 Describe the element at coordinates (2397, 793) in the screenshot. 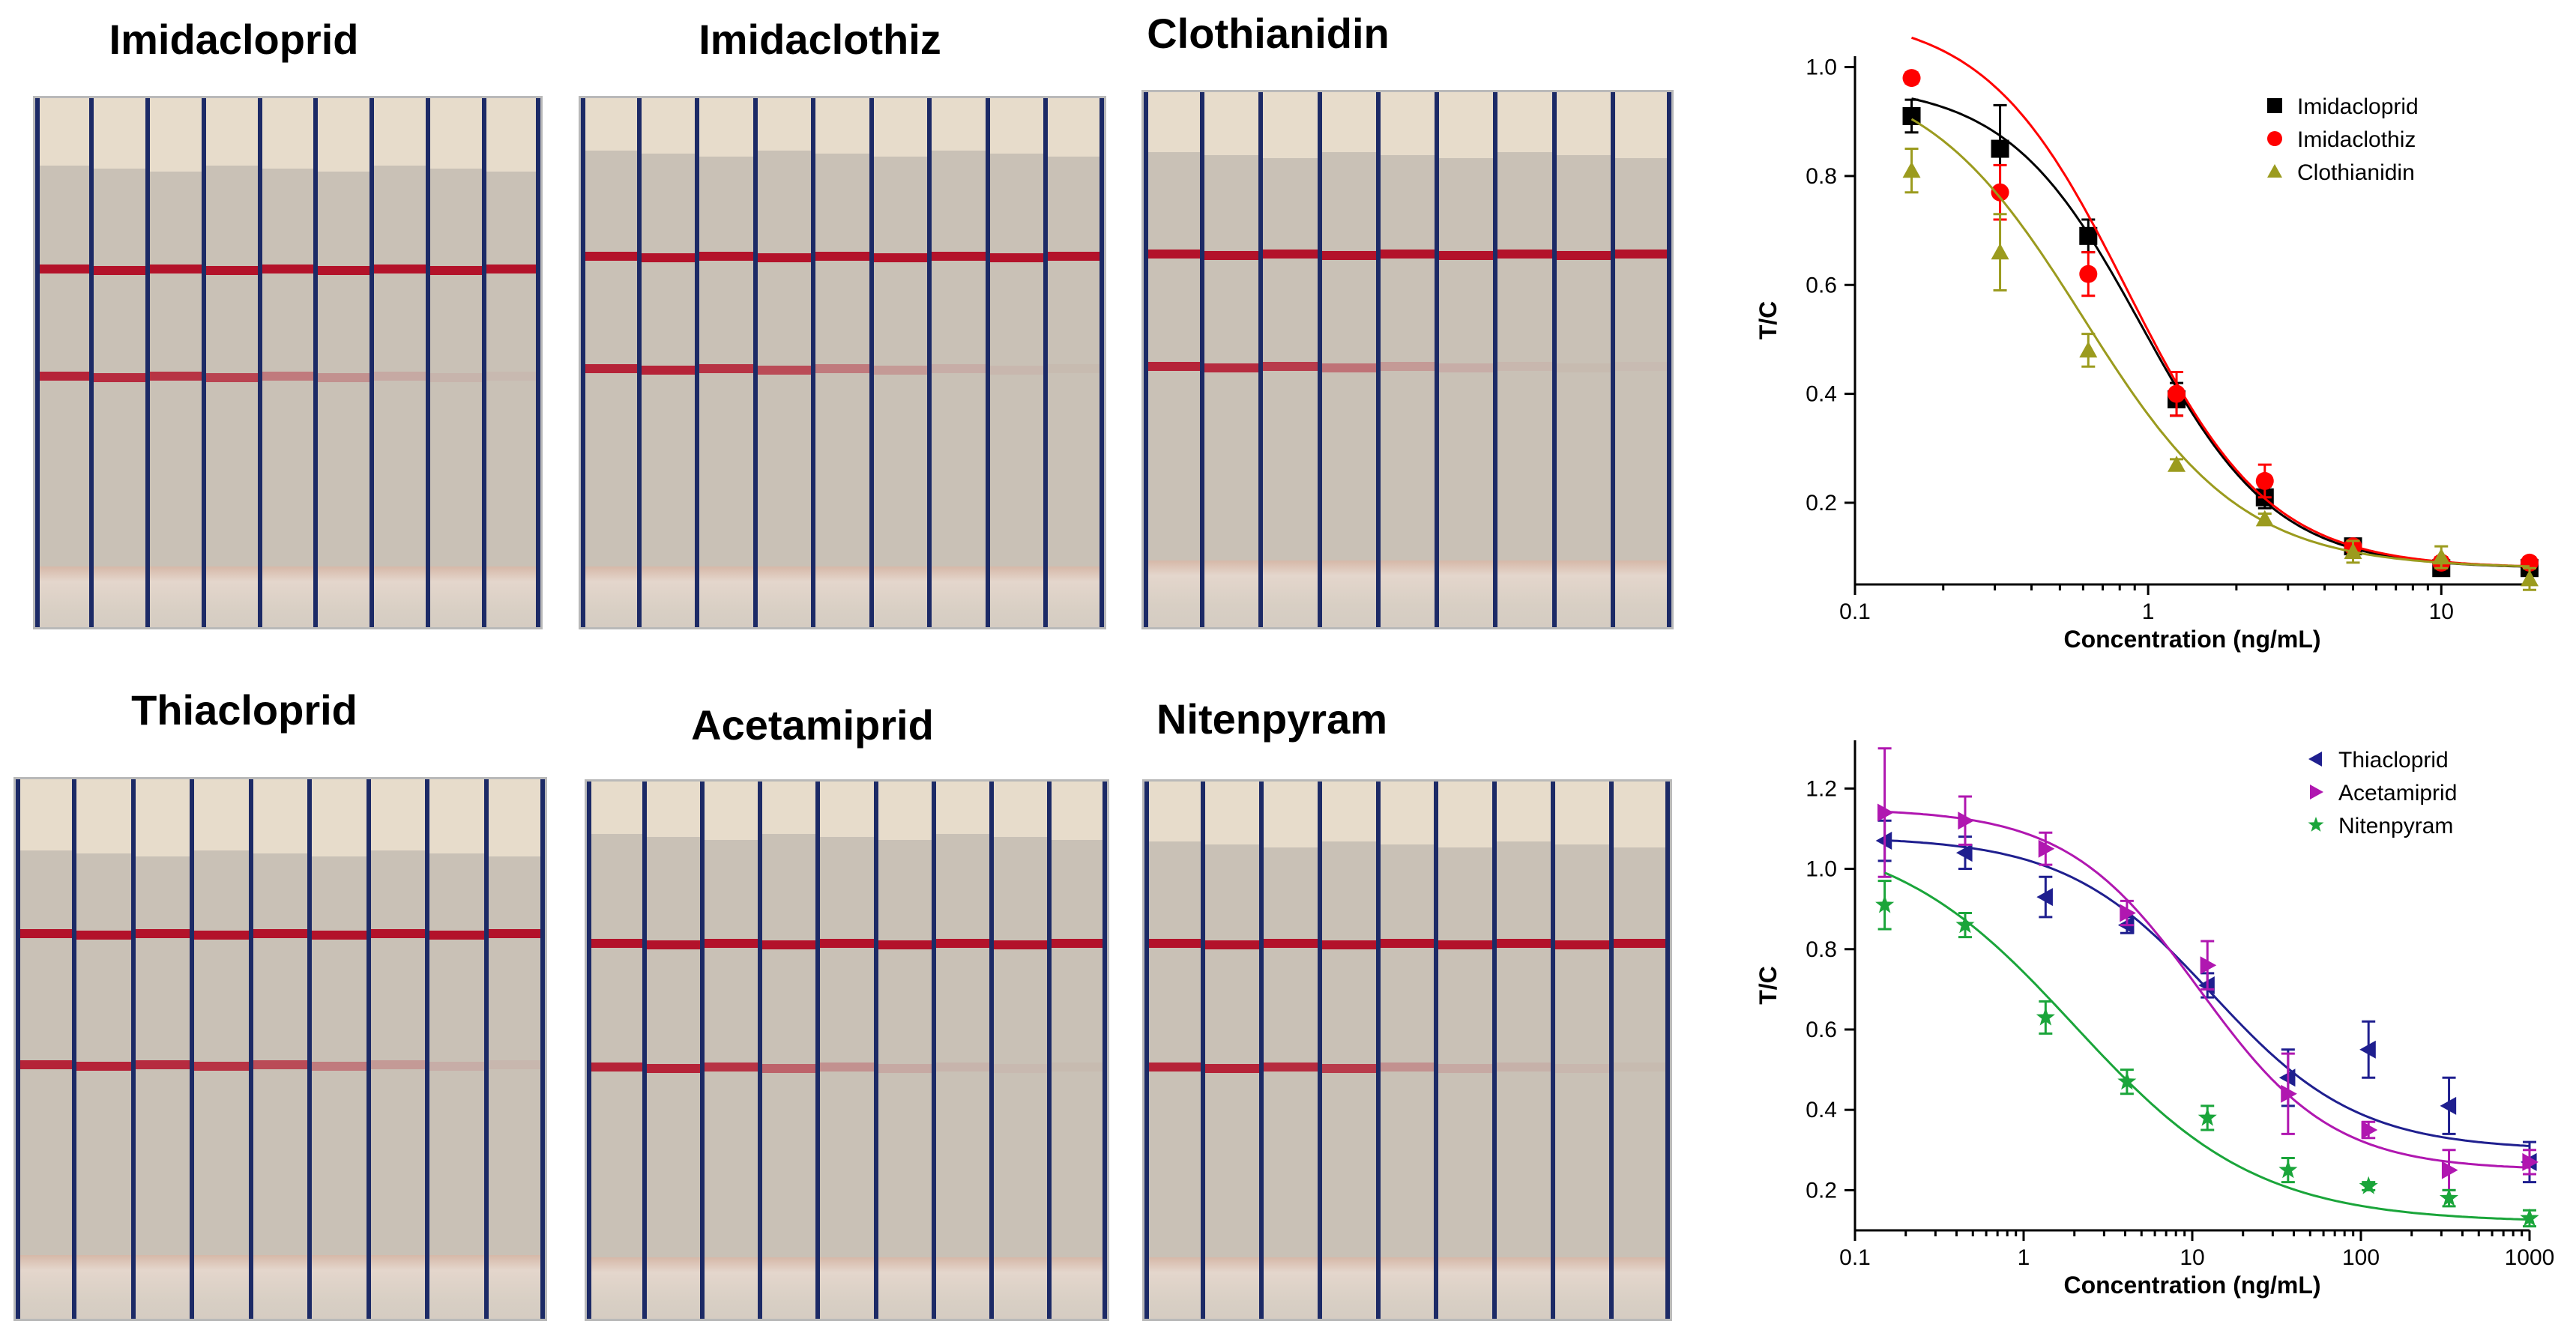

I see `legend-label: Acetamiprid` at that location.